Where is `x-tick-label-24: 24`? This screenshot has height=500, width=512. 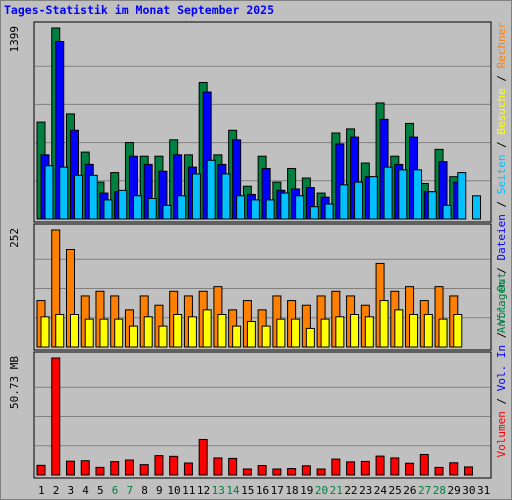 x-tick-label-24: 24 is located at coordinates (381, 490).